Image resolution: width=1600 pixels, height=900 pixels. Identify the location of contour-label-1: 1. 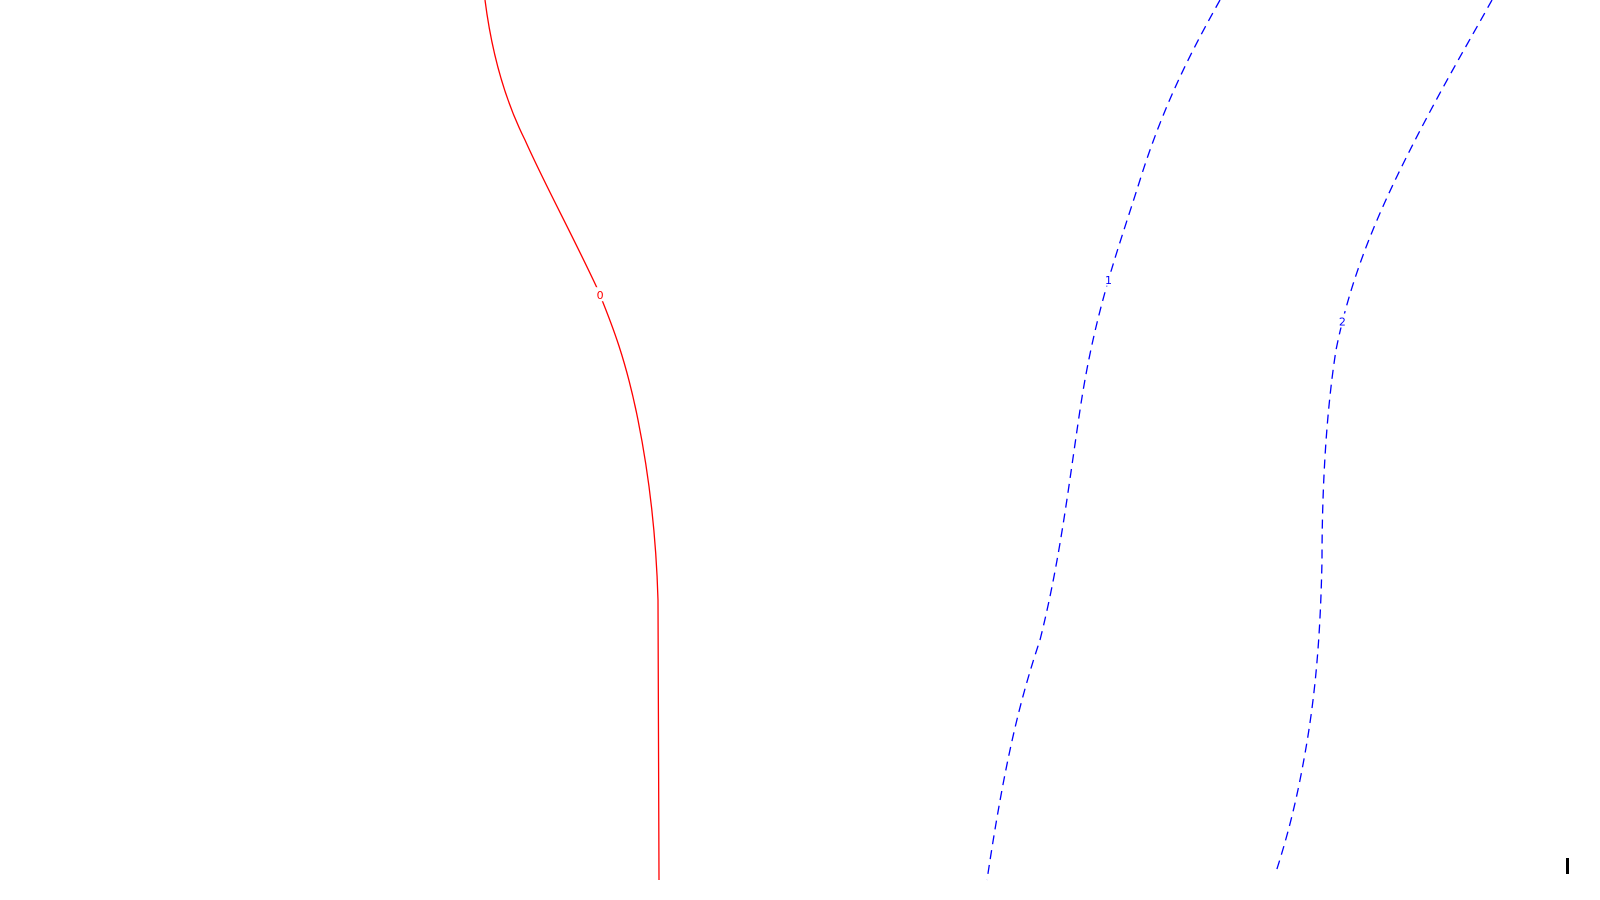
(1108, 280).